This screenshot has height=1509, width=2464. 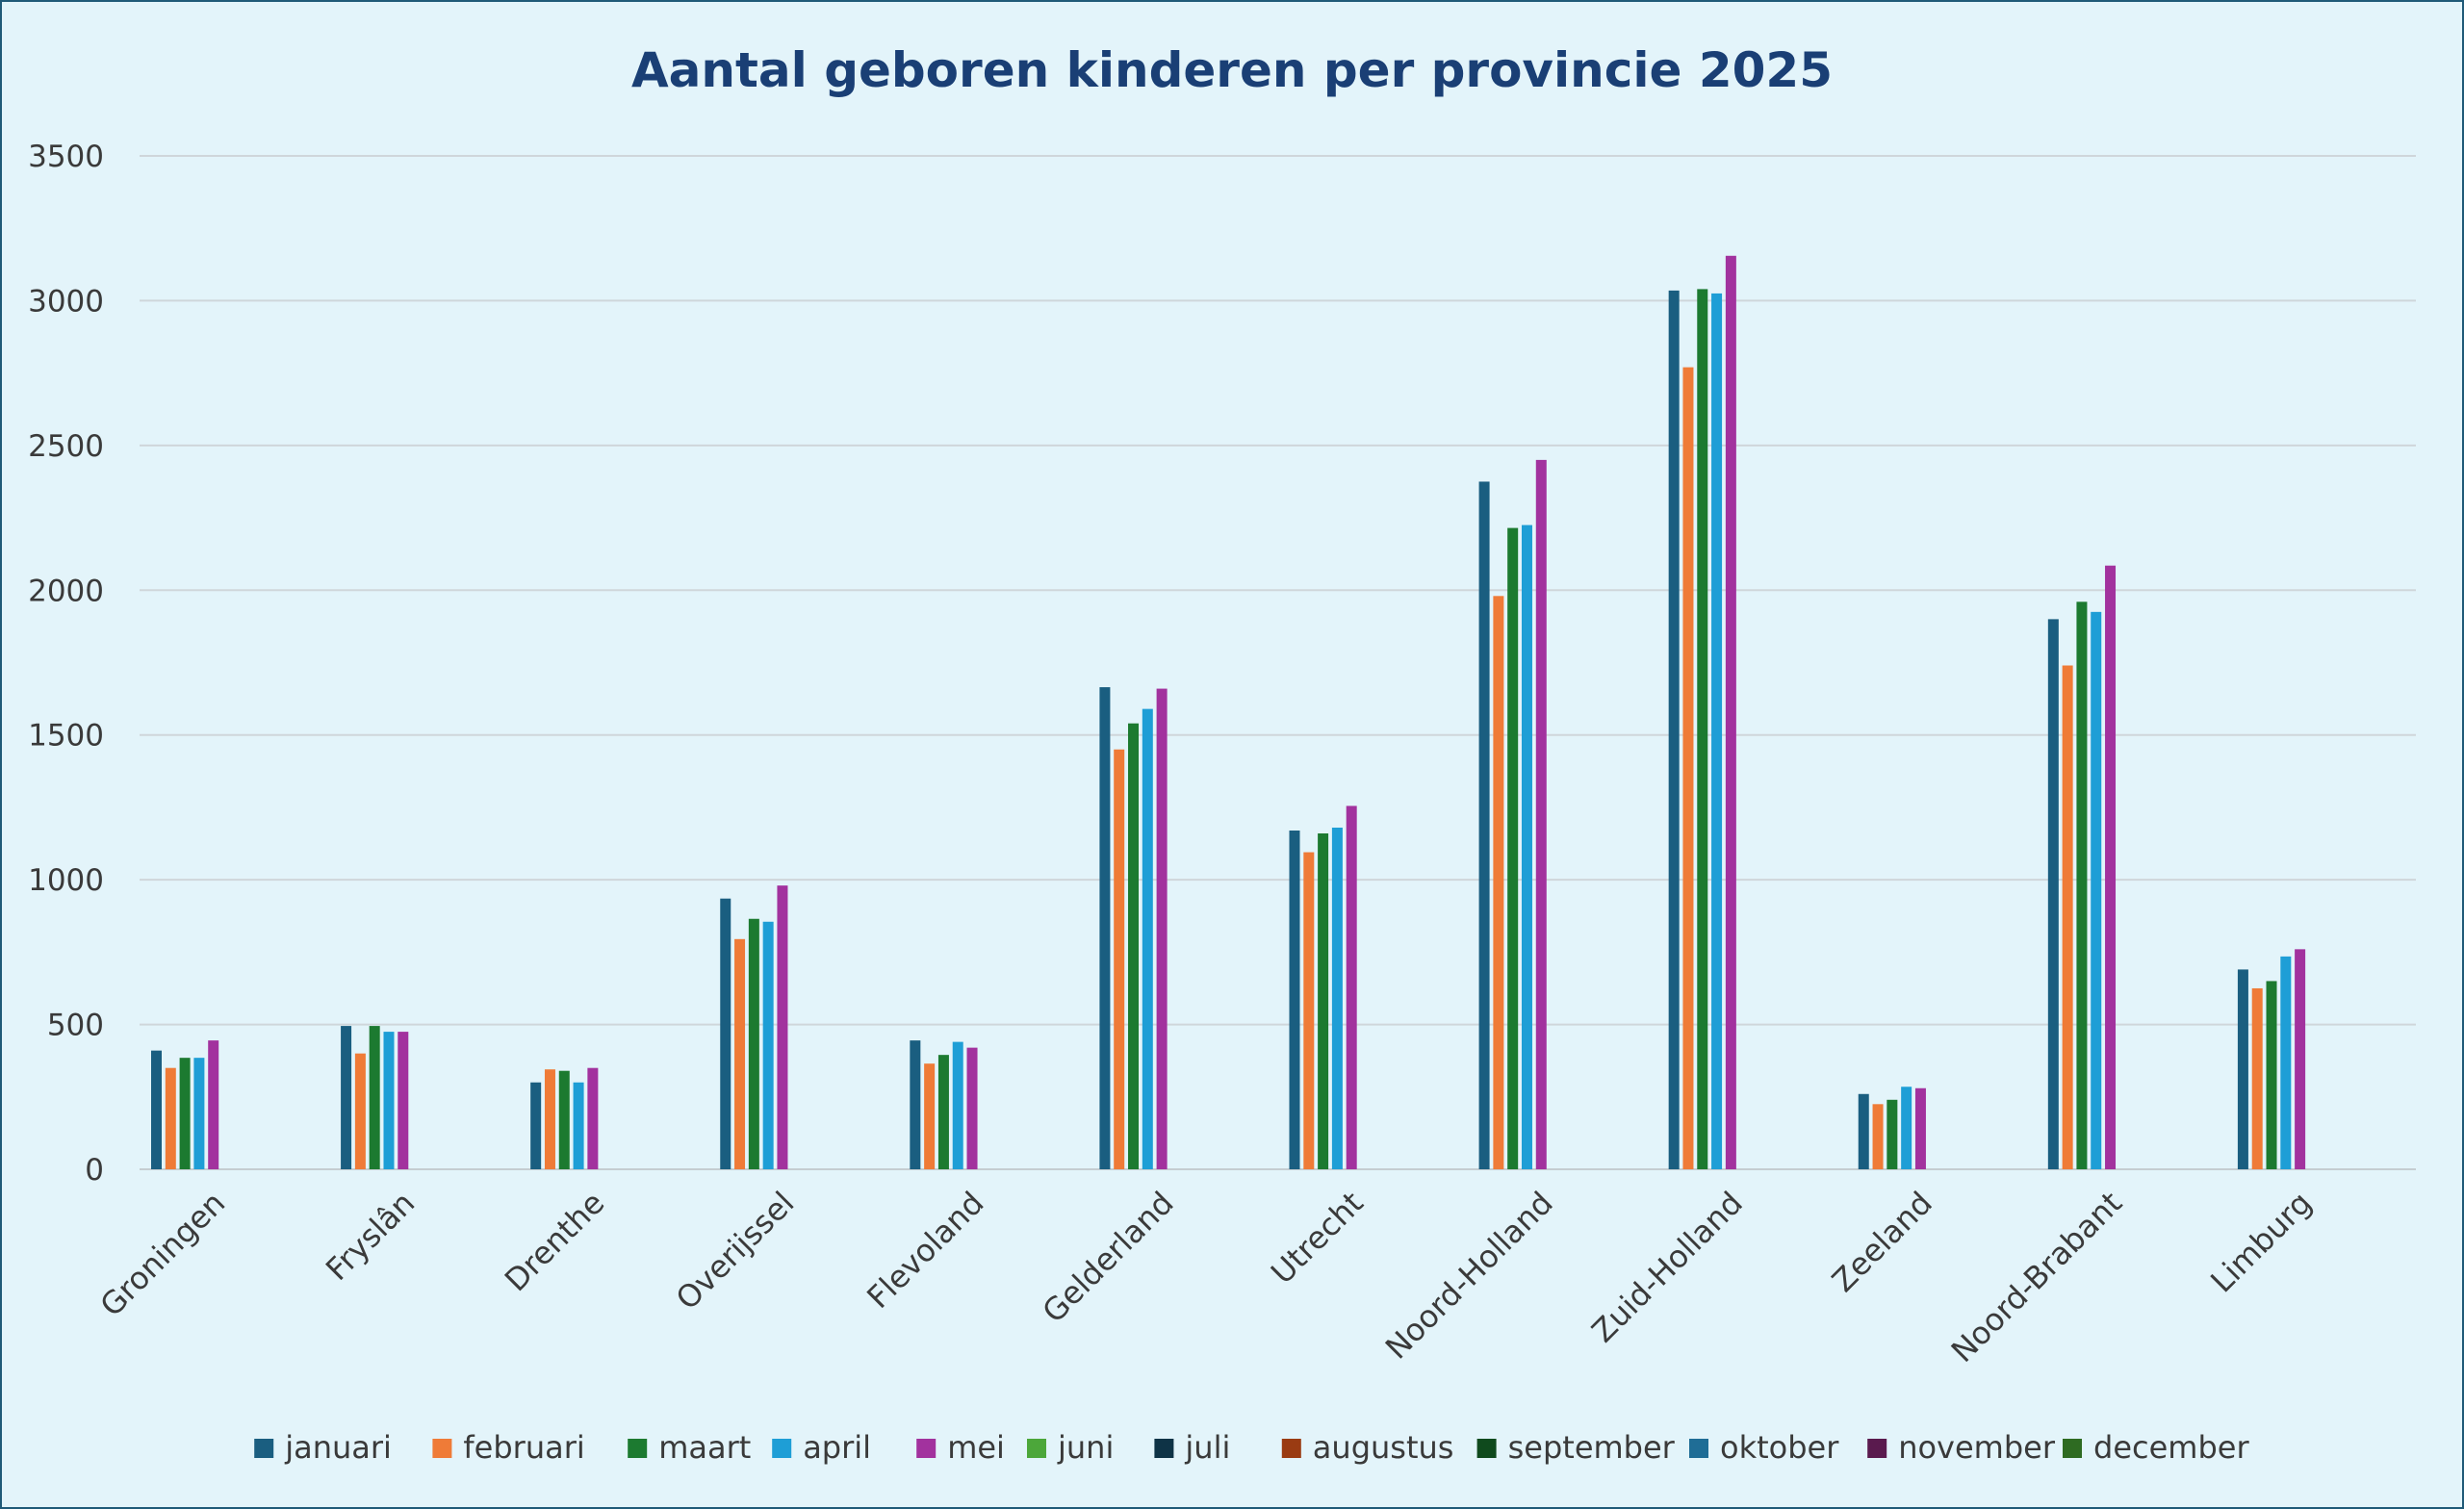 I want to click on legend-label: februari, so click(x=523, y=1447).